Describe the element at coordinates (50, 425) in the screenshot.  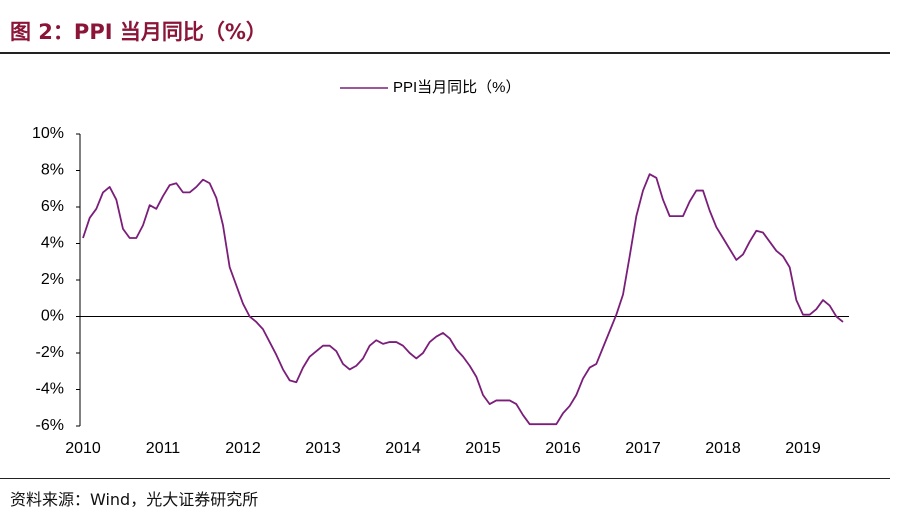
I see `y-tick-label: -6%` at that location.